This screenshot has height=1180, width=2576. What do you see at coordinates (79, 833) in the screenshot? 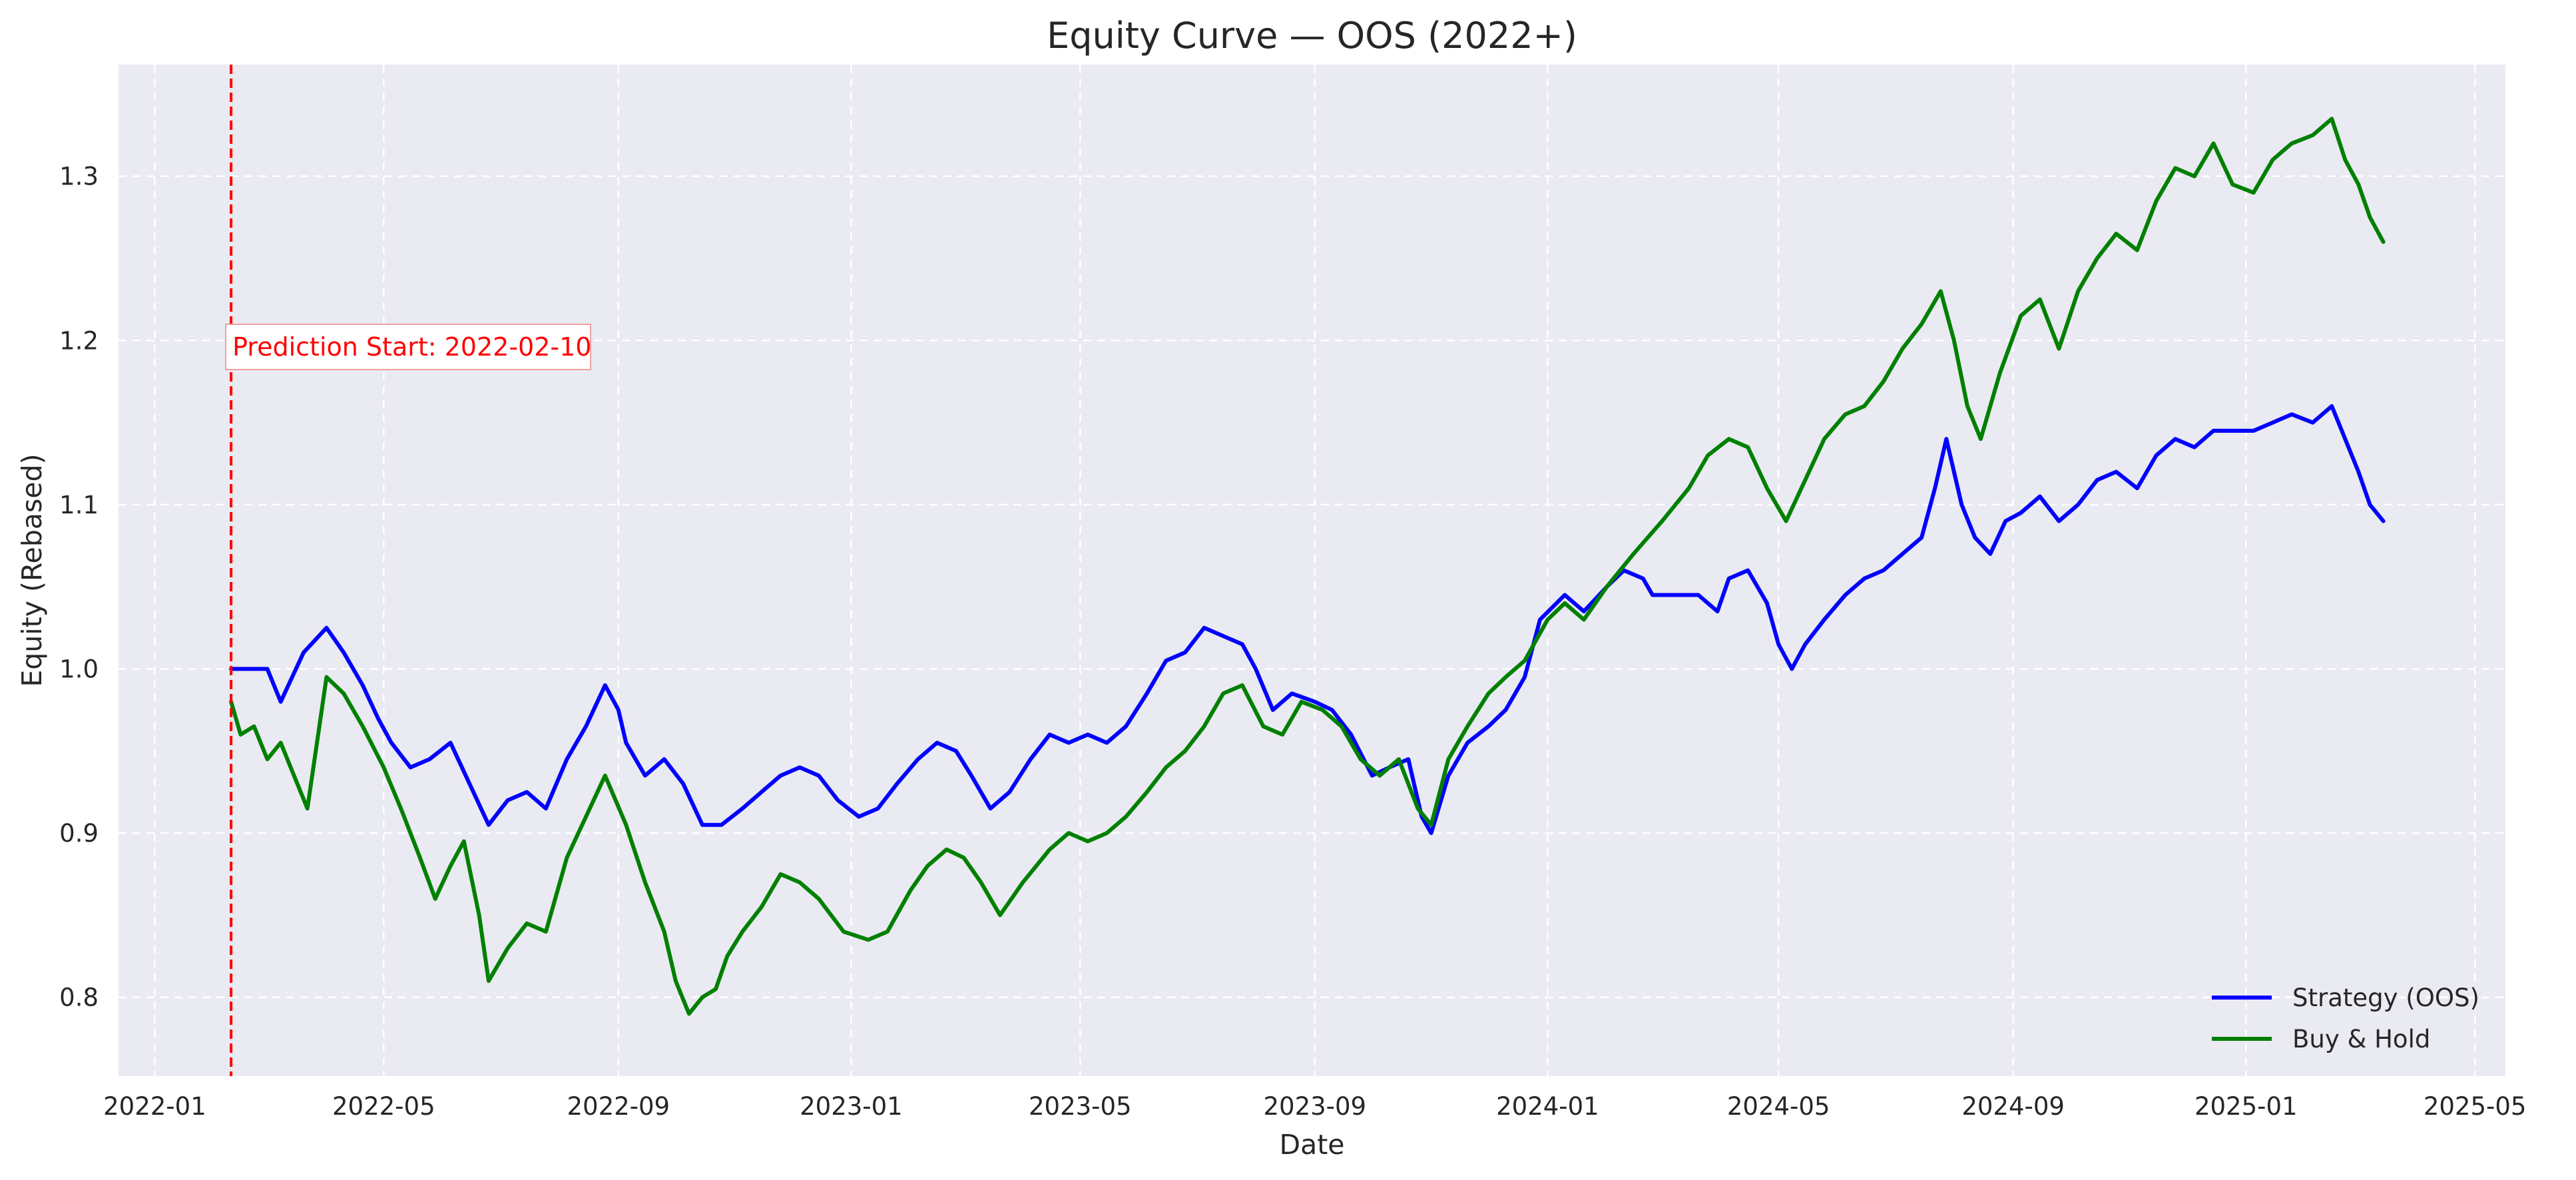
I see `y-tick-label: 0.9` at bounding box center [79, 833].